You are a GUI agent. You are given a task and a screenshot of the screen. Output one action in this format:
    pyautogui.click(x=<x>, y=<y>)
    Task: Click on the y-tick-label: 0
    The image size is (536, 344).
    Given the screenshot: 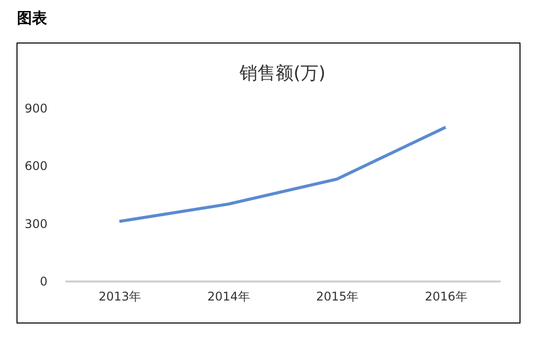 What is the action you would take?
    pyautogui.click(x=44, y=281)
    